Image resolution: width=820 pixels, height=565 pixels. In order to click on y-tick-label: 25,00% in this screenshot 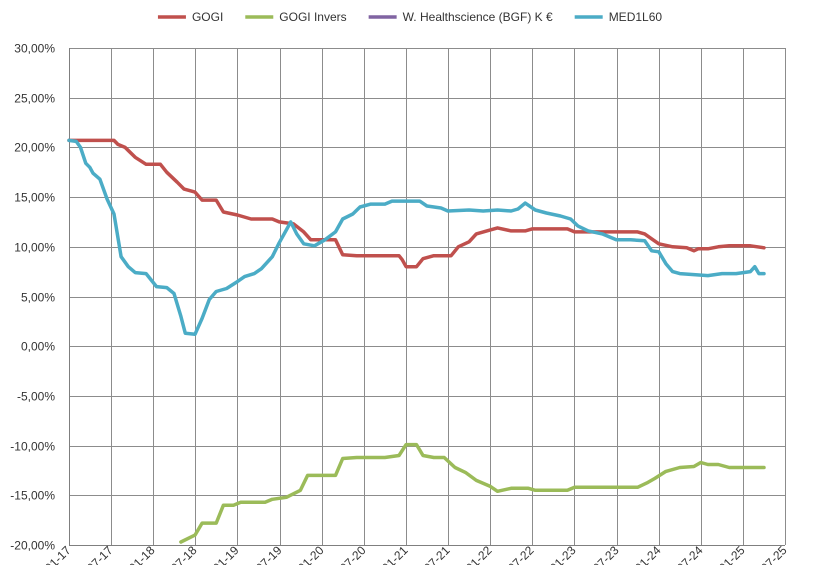, I will do `click(34, 99)`.